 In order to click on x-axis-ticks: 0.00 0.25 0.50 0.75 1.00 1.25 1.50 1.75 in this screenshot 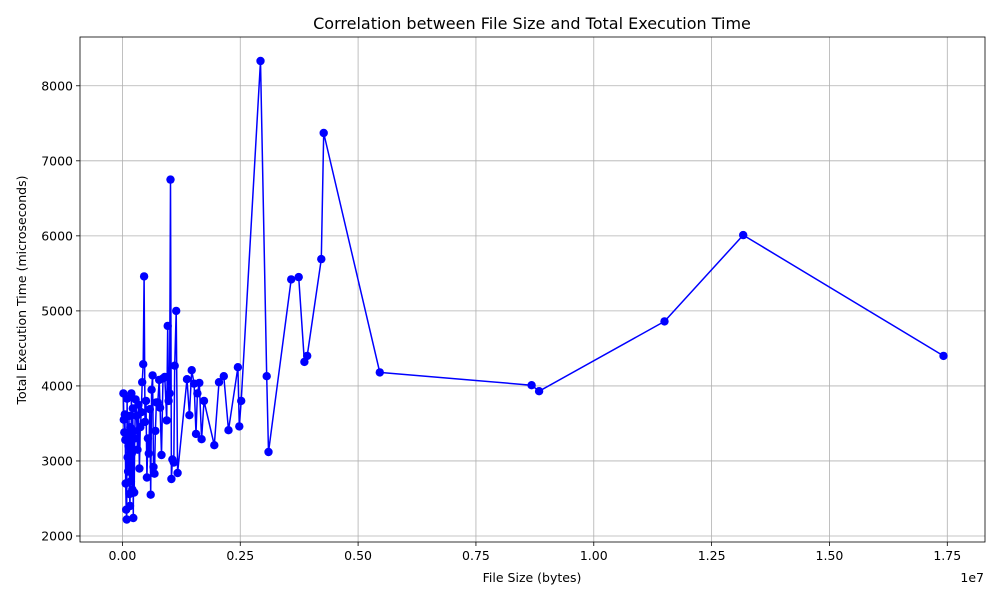, I will do `click(535, 552)`.